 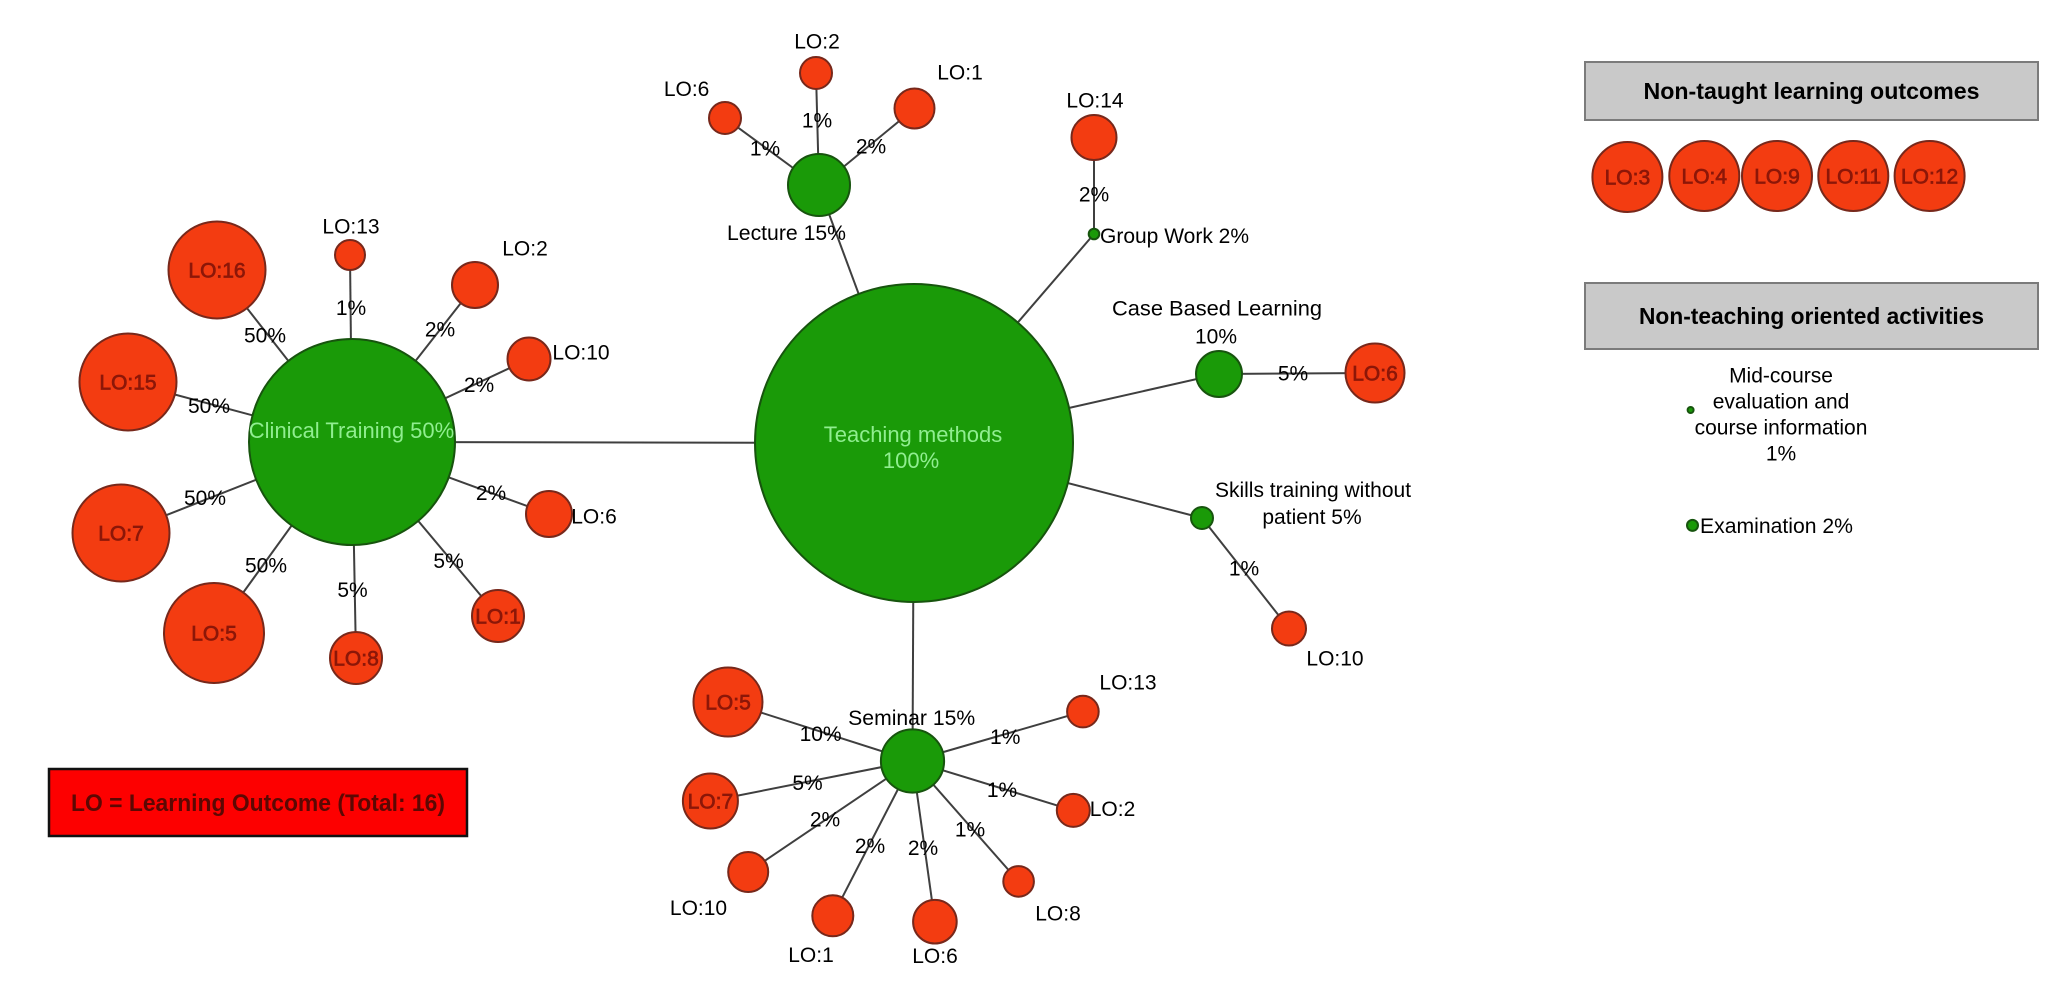 What do you see at coordinates (1853, 177) in the screenshot?
I see `svg-text: LO:11` at bounding box center [1853, 177].